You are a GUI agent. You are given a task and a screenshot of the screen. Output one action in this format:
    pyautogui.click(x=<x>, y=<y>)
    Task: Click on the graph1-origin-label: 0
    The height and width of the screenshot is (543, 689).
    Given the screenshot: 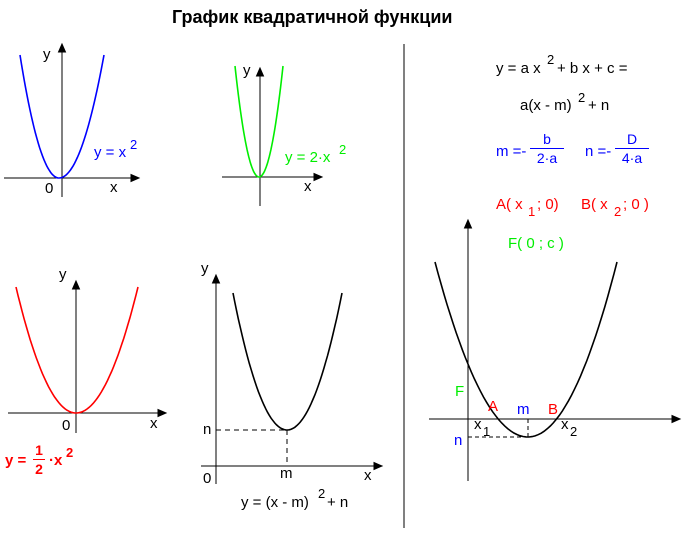 What is the action you would take?
    pyautogui.click(x=49, y=188)
    